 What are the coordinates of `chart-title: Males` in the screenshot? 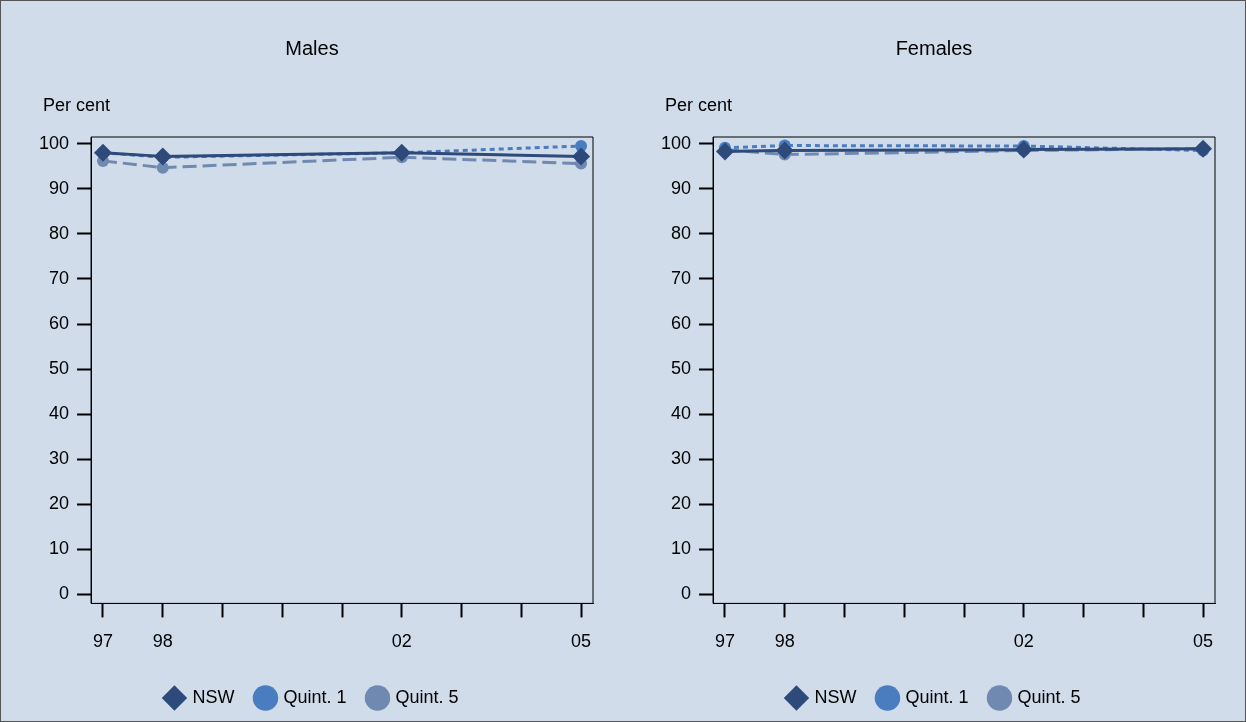 It's located at (312, 47).